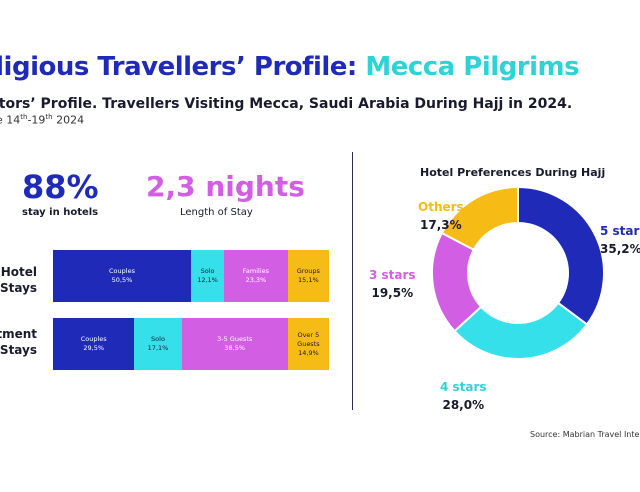 Image resolution: width=640 pixels, height=492 pixels. I want to click on dates-suffix: 2024, so click(68, 120).